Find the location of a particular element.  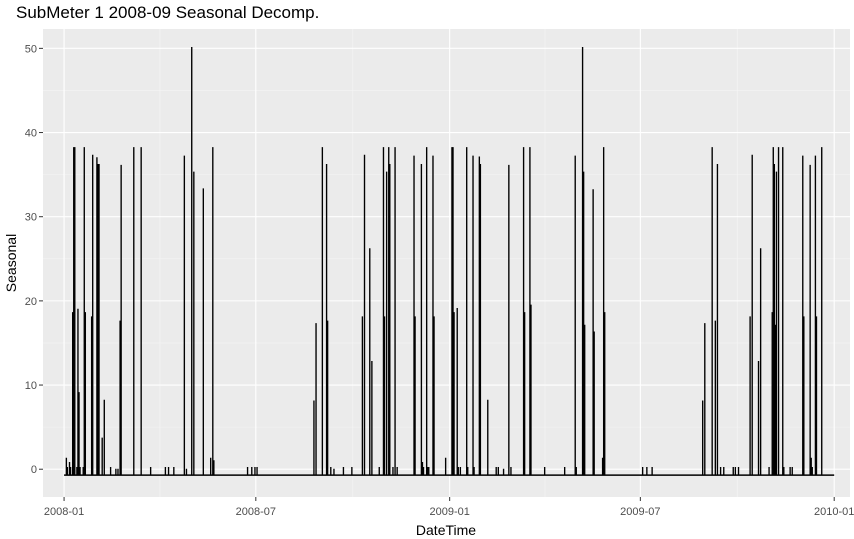

y-tick-label: 0 is located at coordinates (34, 470).